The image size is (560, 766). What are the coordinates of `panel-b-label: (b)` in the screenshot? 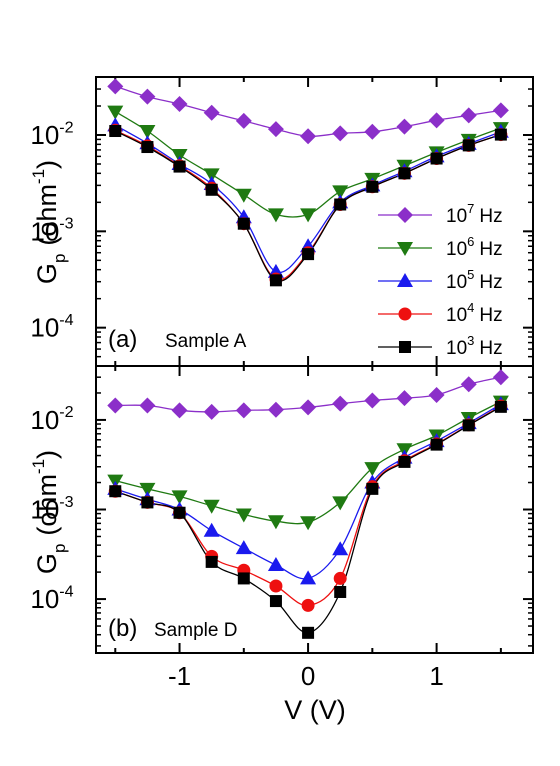 It's located at (122, 628).